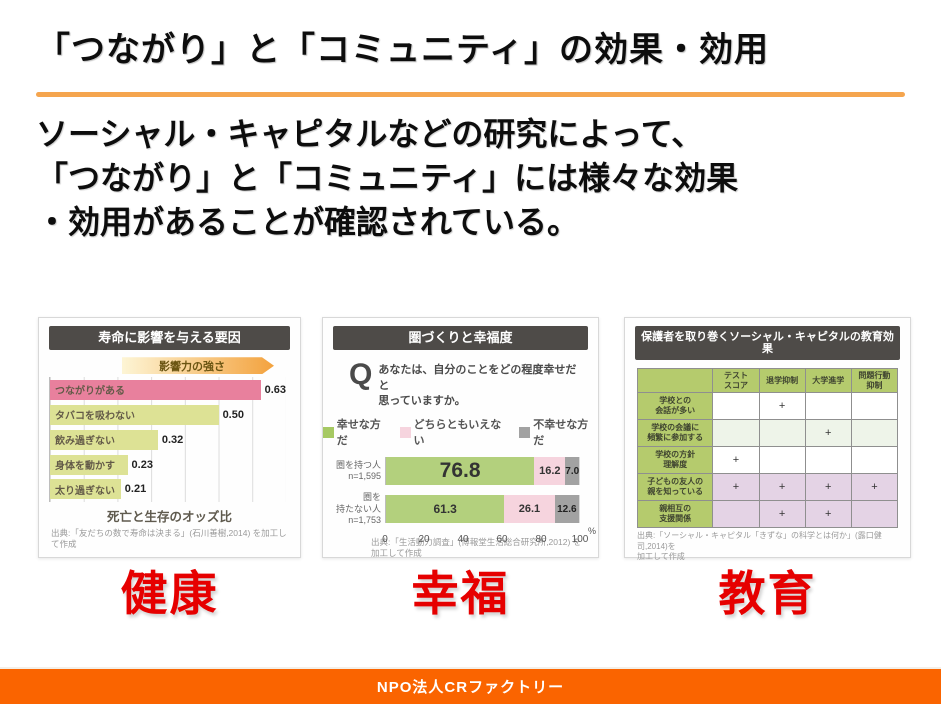 The image size is (941, 704). Describe the element at coordinates (502, 540) in the screenshot. I see `x-axis-tick: 60` at that location.